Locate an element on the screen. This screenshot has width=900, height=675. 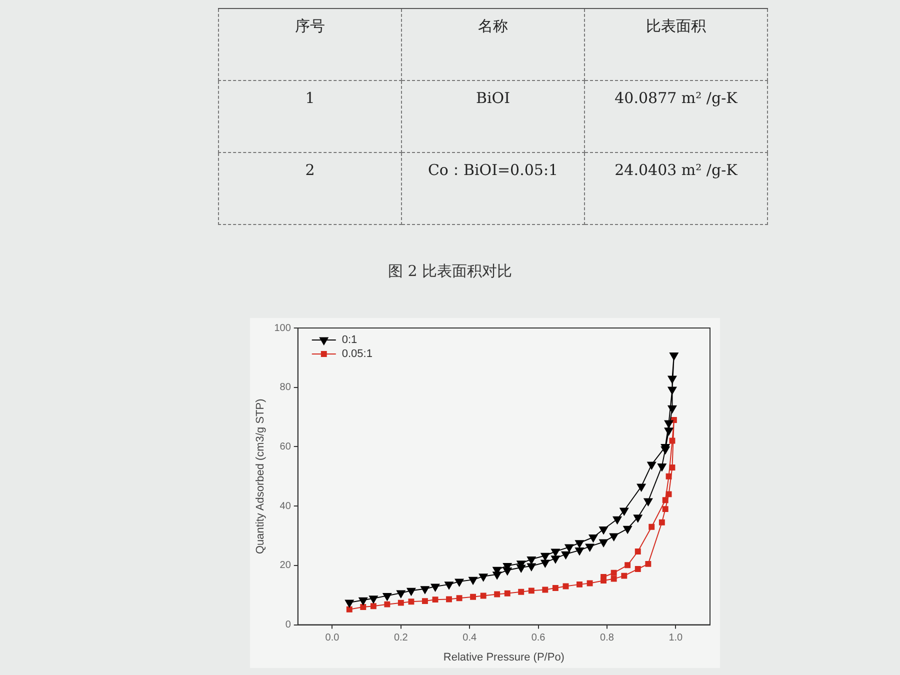
y-tick-label: 80 is located at coordinates (286, 388).